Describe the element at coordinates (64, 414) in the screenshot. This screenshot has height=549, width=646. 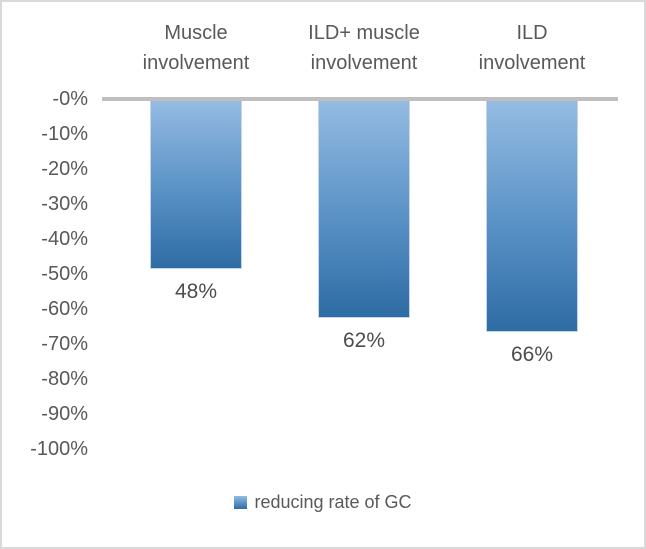
I see `y-axis-tick-label: -90%` at that location.